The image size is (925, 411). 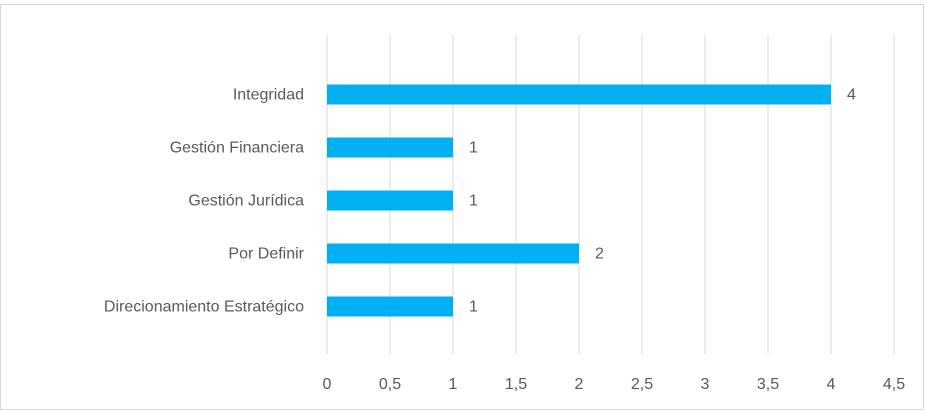 I want to click on x-tick-label: 1,5, so click(x=516, y=384).